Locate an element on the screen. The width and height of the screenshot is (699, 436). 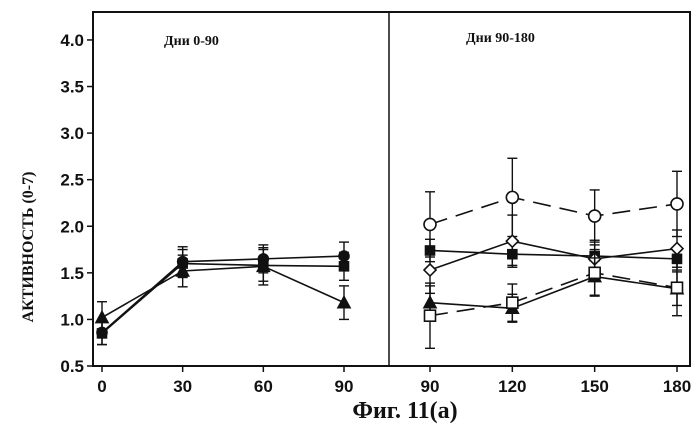
y-tick-label: 3.0 is located at coordinates (72, 133).